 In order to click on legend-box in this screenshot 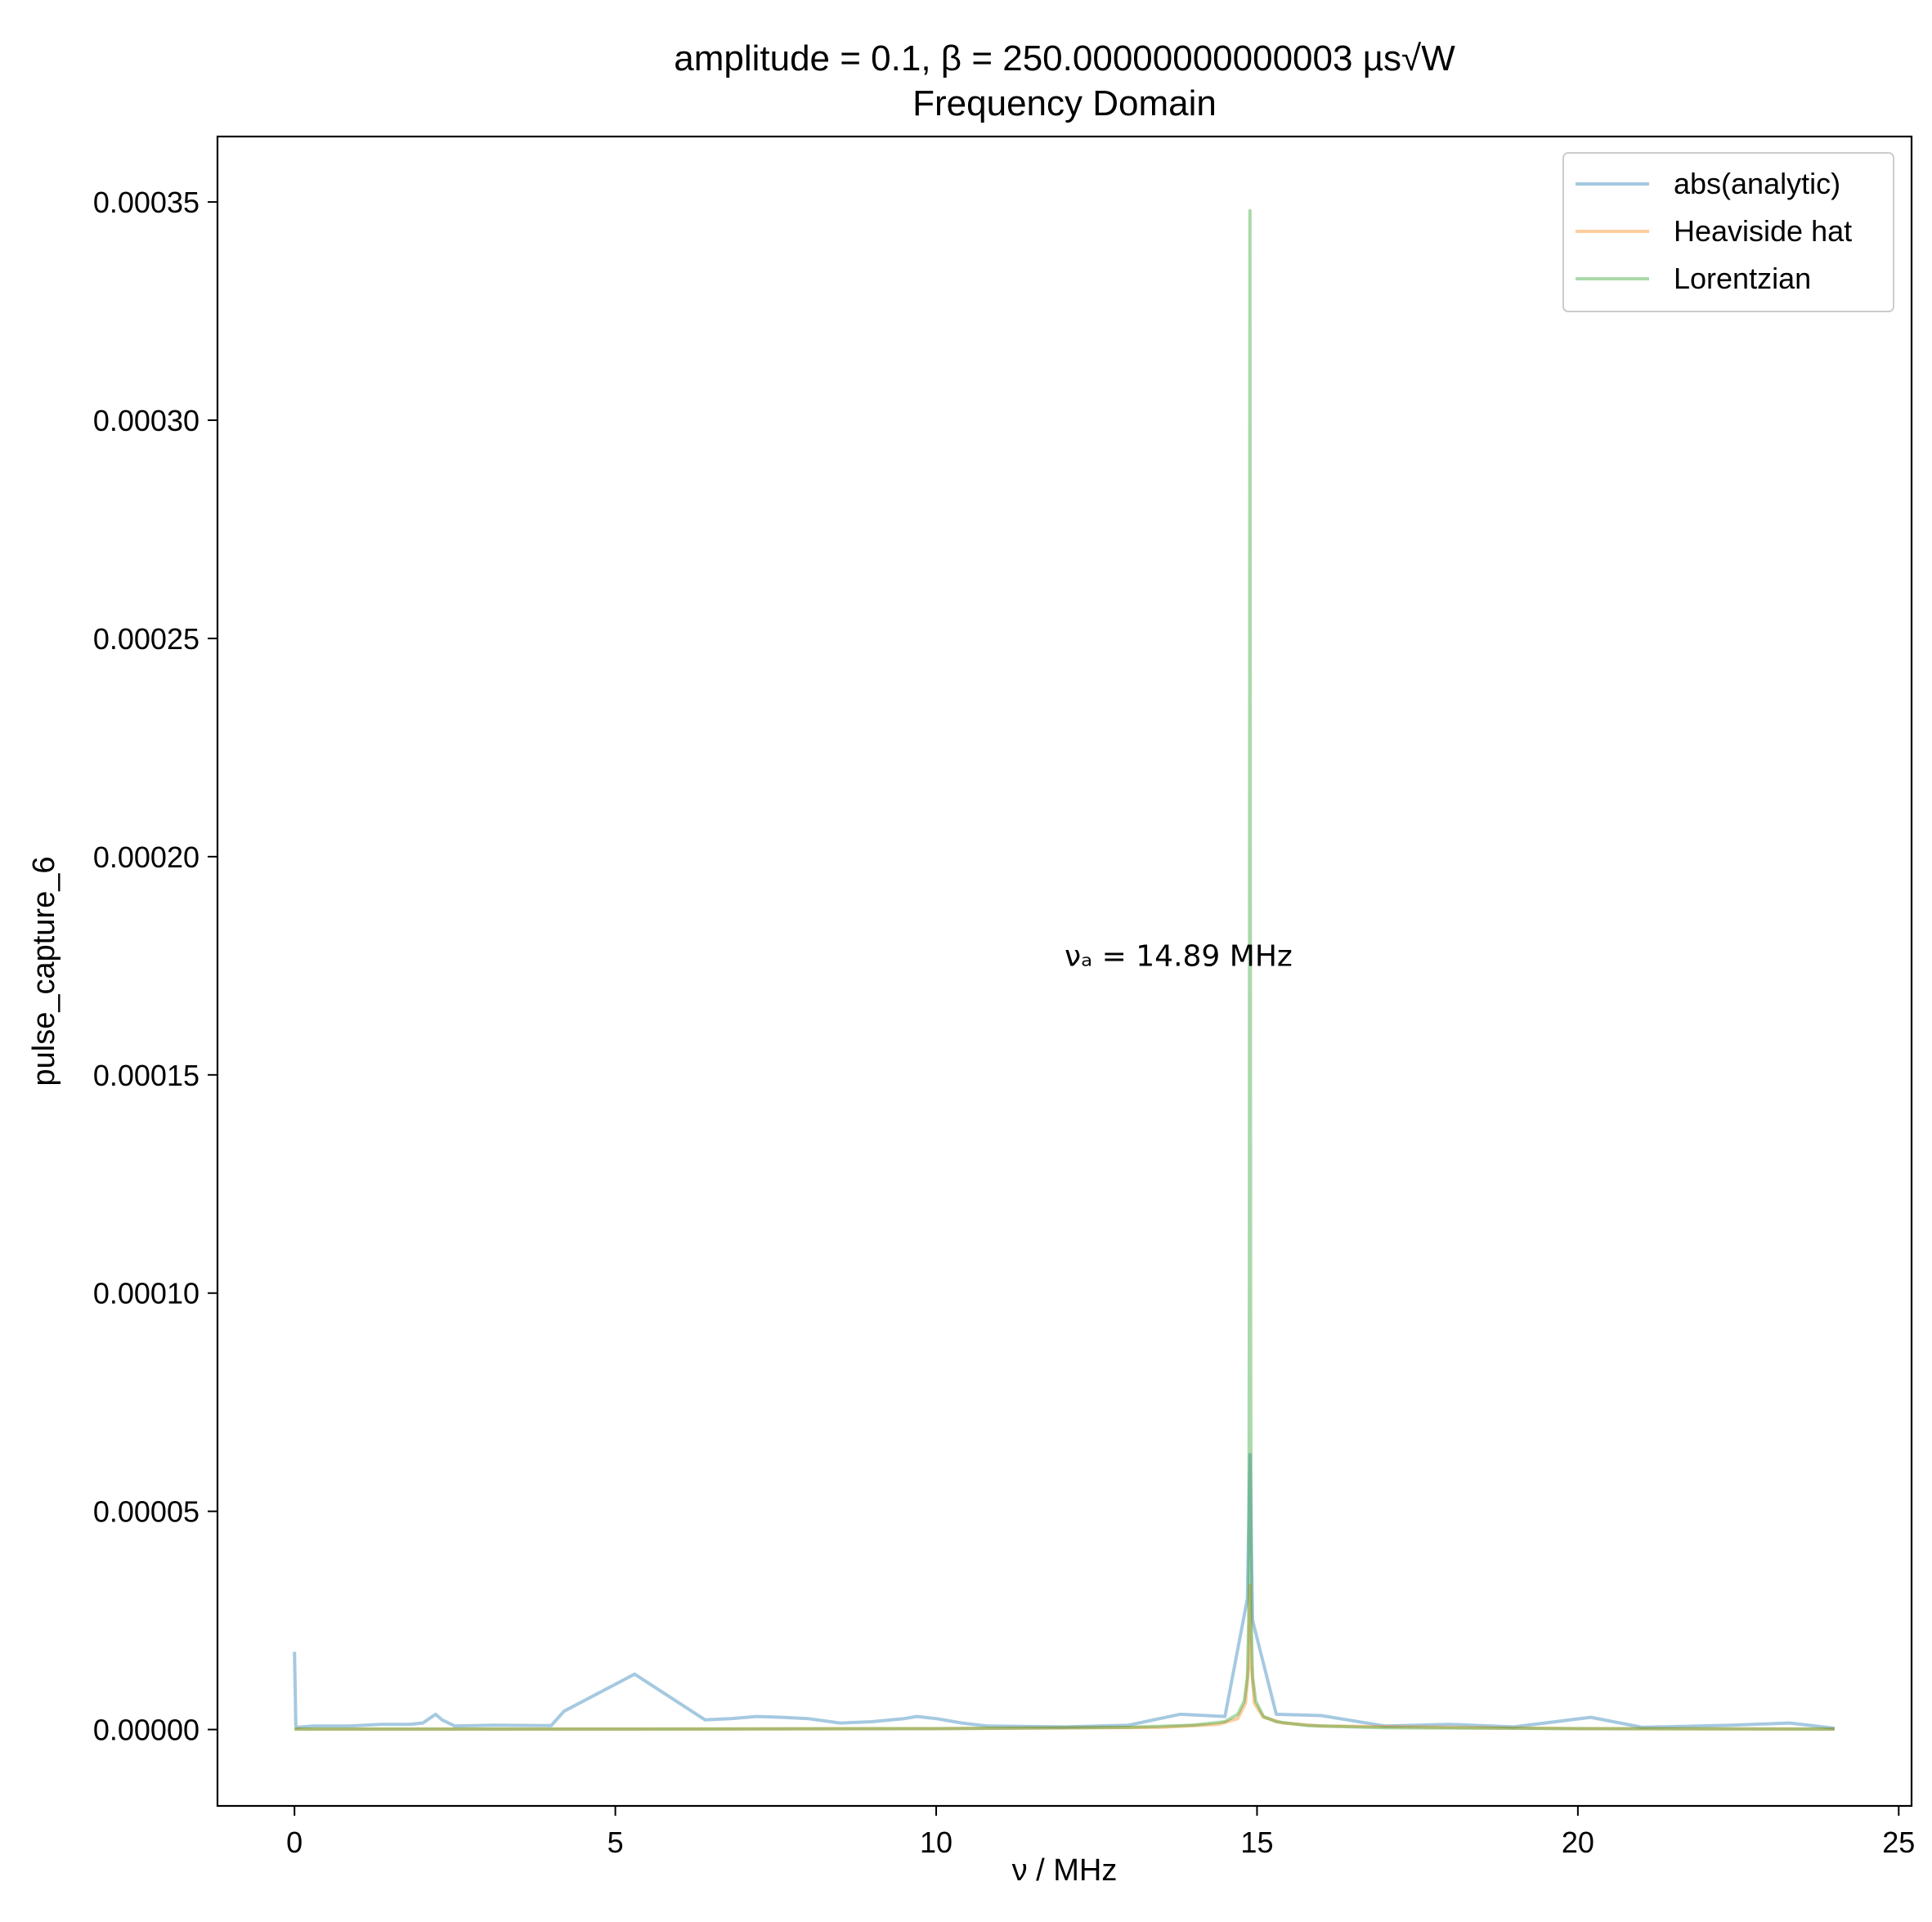, I will do `click(1728, 232)`.